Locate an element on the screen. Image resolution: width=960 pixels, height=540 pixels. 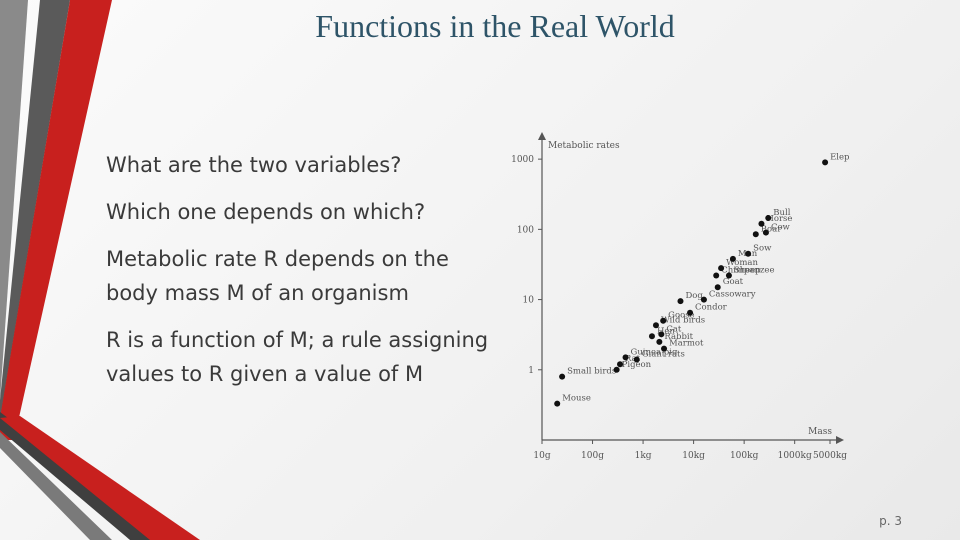
decor-stripe-red-bottom is located at coordinates (100, 478).